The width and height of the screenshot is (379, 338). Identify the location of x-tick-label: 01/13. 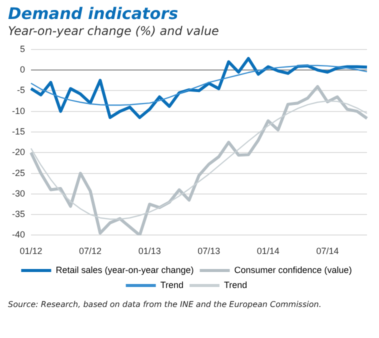
(149, 251).